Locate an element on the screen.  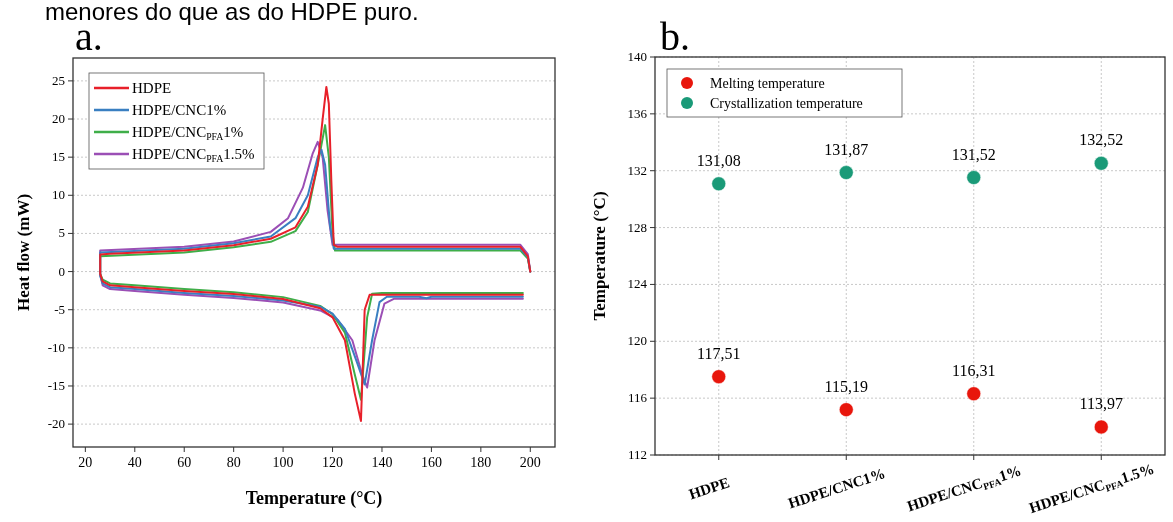
y-tick-label: 10 is located at coordinates (58, 195).